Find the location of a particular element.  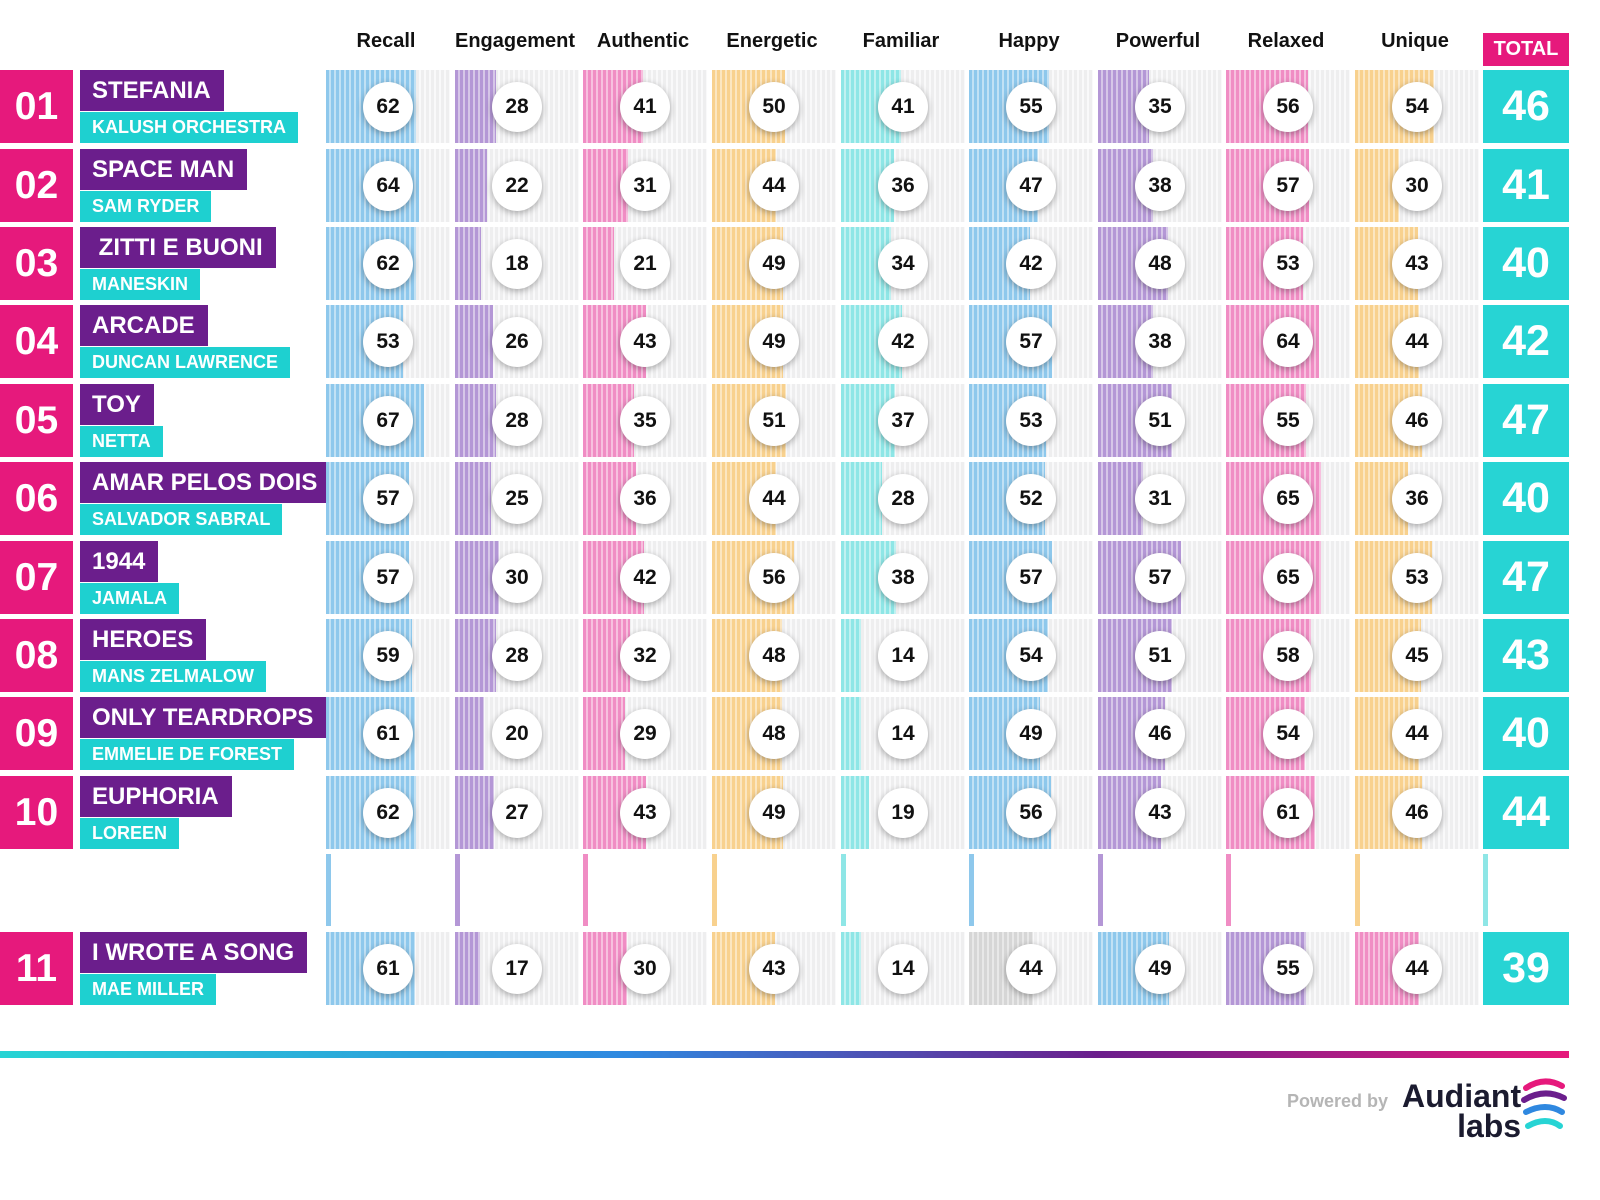

score-value-label: 61 is located at coordinates (1288, 812).